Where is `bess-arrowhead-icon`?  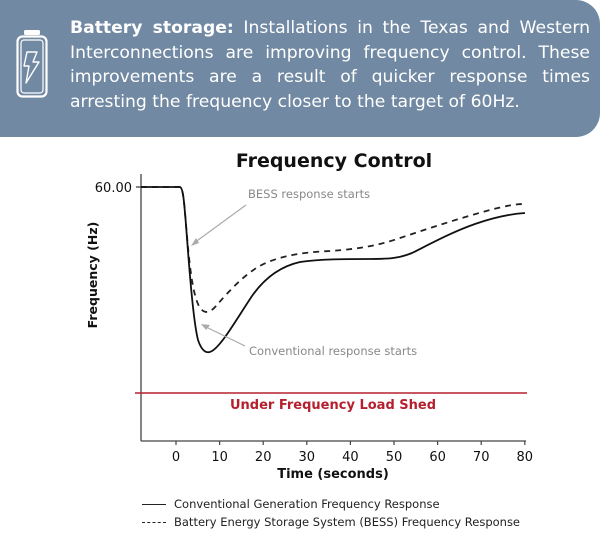 bess-arrowhead-icon is located at coordinates (195, 242).